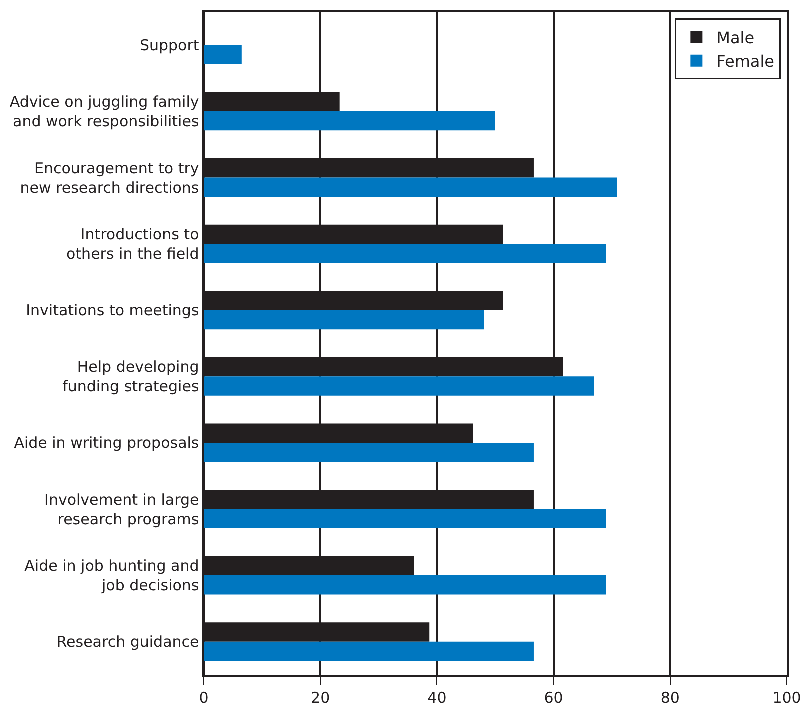 The image size is (811, 717). I want to click on y-tick-label: Invitations to meetings, so click(113, 311).